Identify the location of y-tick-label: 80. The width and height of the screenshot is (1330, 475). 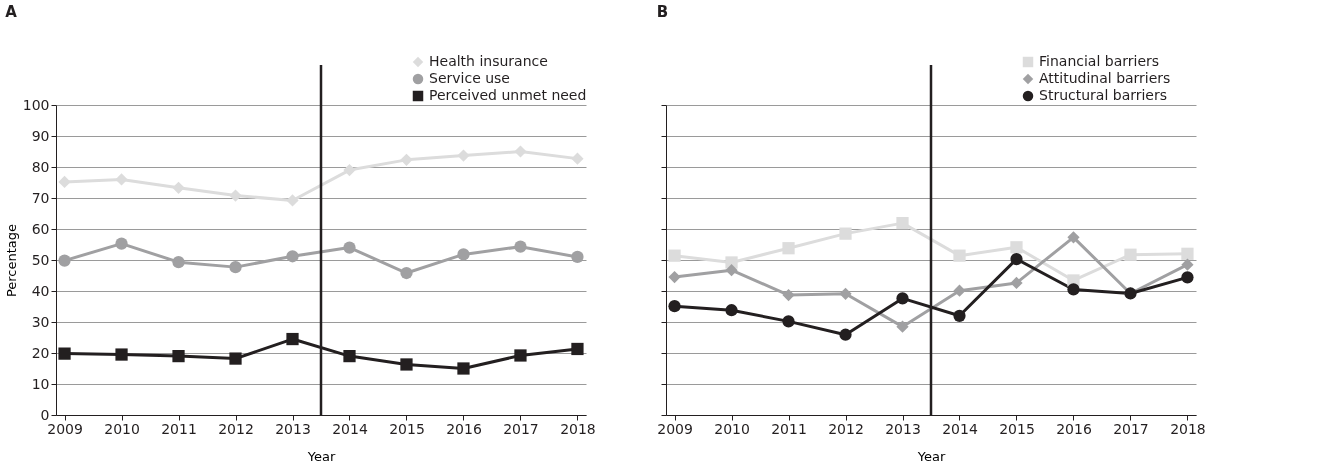
(40, 166).